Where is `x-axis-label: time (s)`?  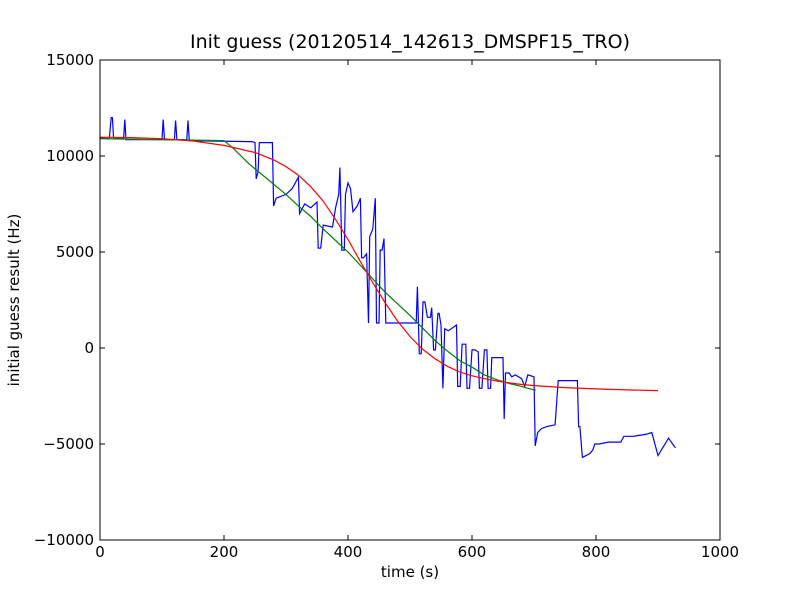
x-axis-label: time (s) is located at coordinates (410, 572).